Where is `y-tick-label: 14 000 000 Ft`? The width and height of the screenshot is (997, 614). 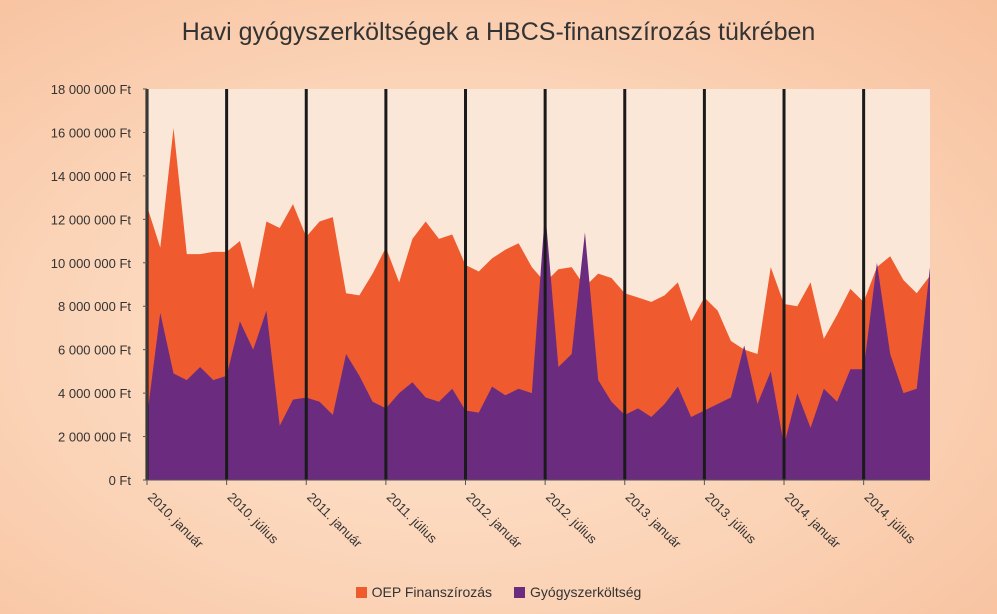
y-tick-label: 14 000 000 Ft is located at coordinates (91, 176).